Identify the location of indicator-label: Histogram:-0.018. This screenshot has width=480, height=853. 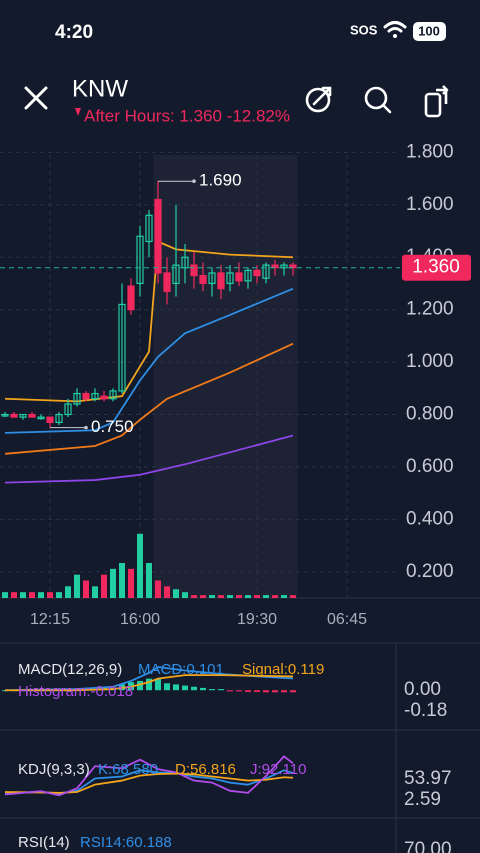
(75, 691).